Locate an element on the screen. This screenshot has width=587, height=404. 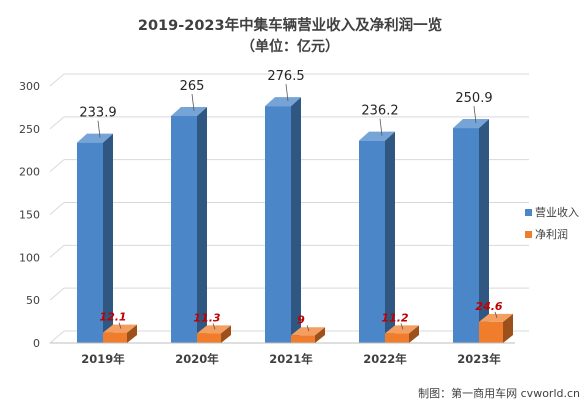
data-label-revenue: 276.5 is located at coordinates (285, 76).